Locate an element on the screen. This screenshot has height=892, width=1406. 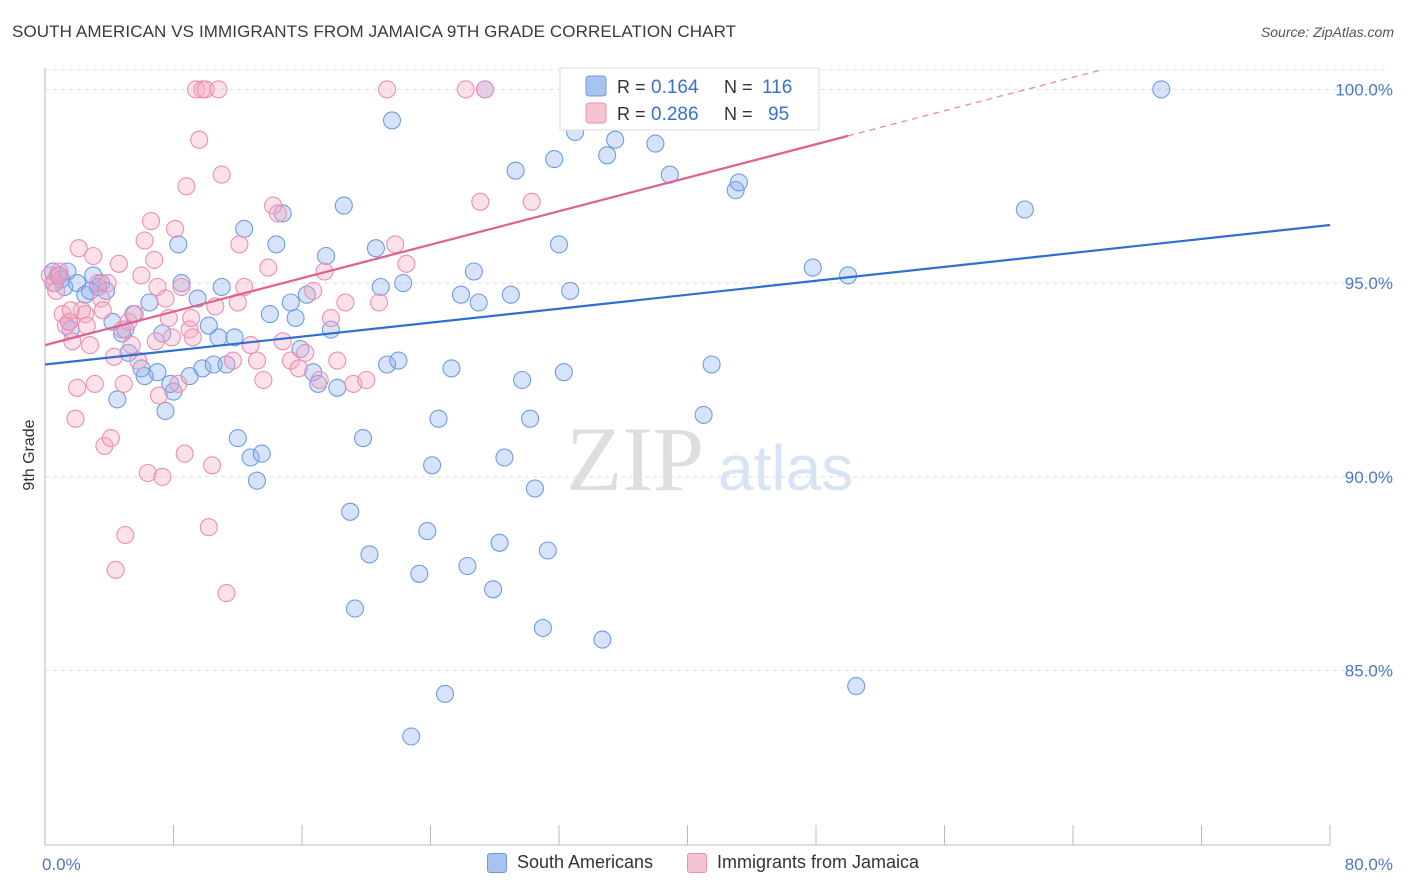
zipatlas-watermark: ZIP atlas is located at coordinates (709, 459).